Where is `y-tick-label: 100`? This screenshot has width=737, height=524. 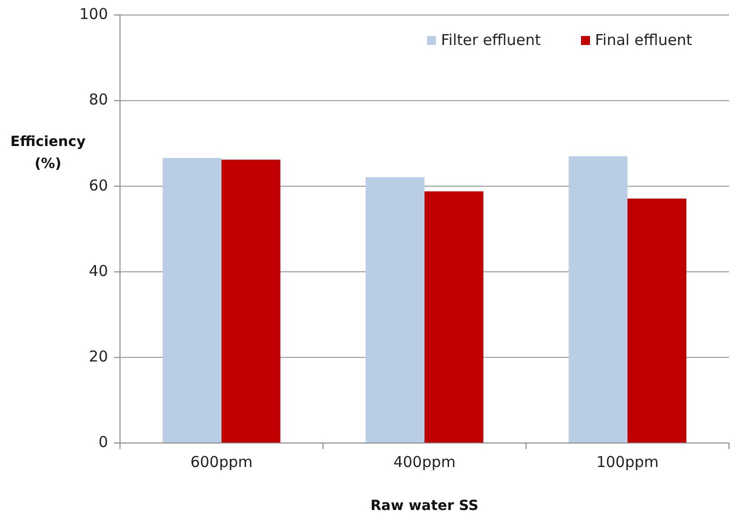
y-tick-label: 100 is located at coordinates (93, 14).